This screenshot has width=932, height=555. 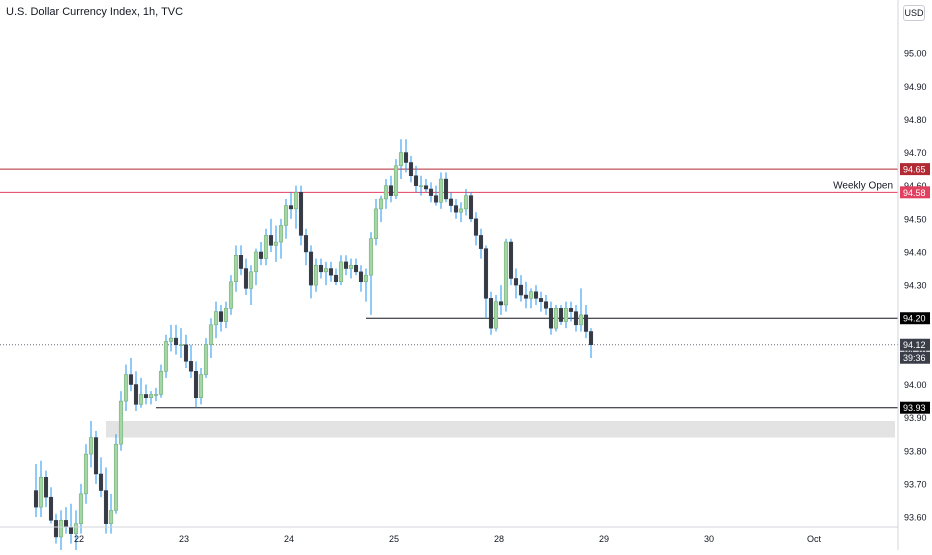 What do you see at coordinates (95, 12) in the screenshot?
I see `chart-title: U.S. Dollar Currency Index, 1h, TVC` at bounding box center [95, 12].